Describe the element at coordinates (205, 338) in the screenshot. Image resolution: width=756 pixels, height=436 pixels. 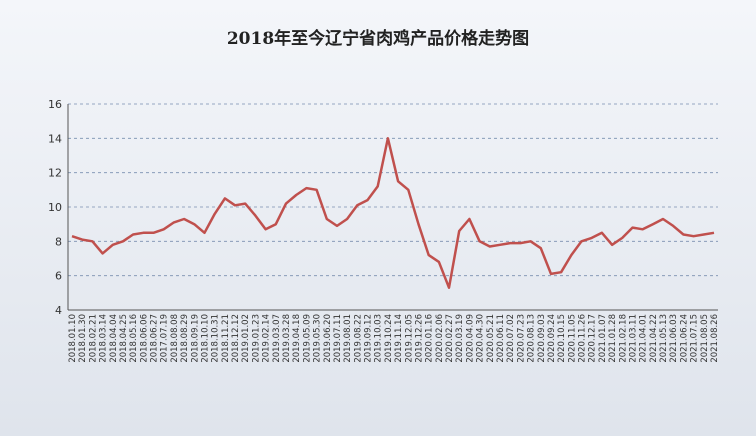
I see `x-tick-label: 2018.10.10` at that location.